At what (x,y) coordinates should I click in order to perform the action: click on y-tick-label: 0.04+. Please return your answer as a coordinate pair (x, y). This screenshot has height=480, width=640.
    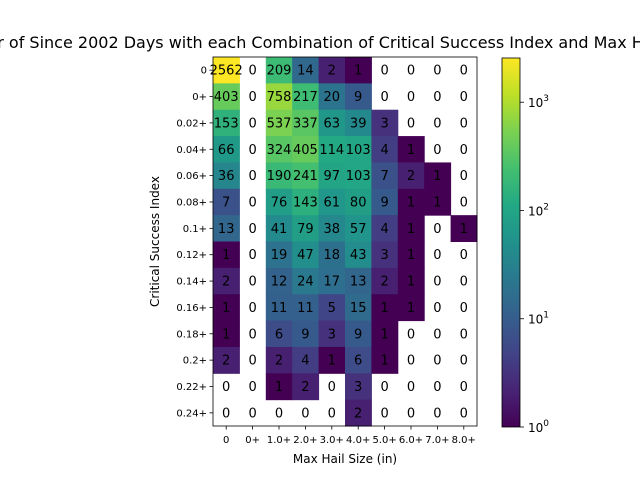
    Looking at the image, I should click on (191, 150).